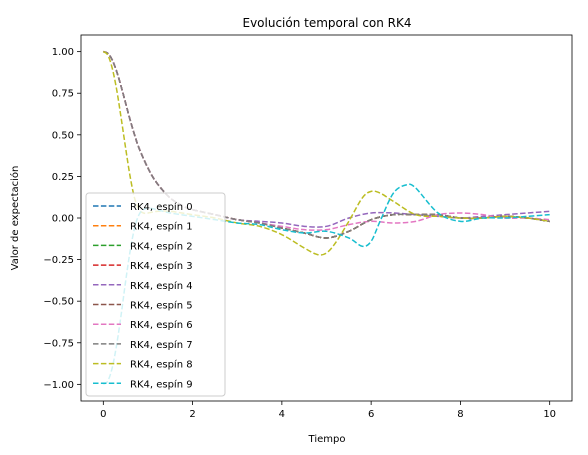 The height and width of the screenshot is (455, 588). I want to click on y-tick-label: 1.00, so click(63, 52).